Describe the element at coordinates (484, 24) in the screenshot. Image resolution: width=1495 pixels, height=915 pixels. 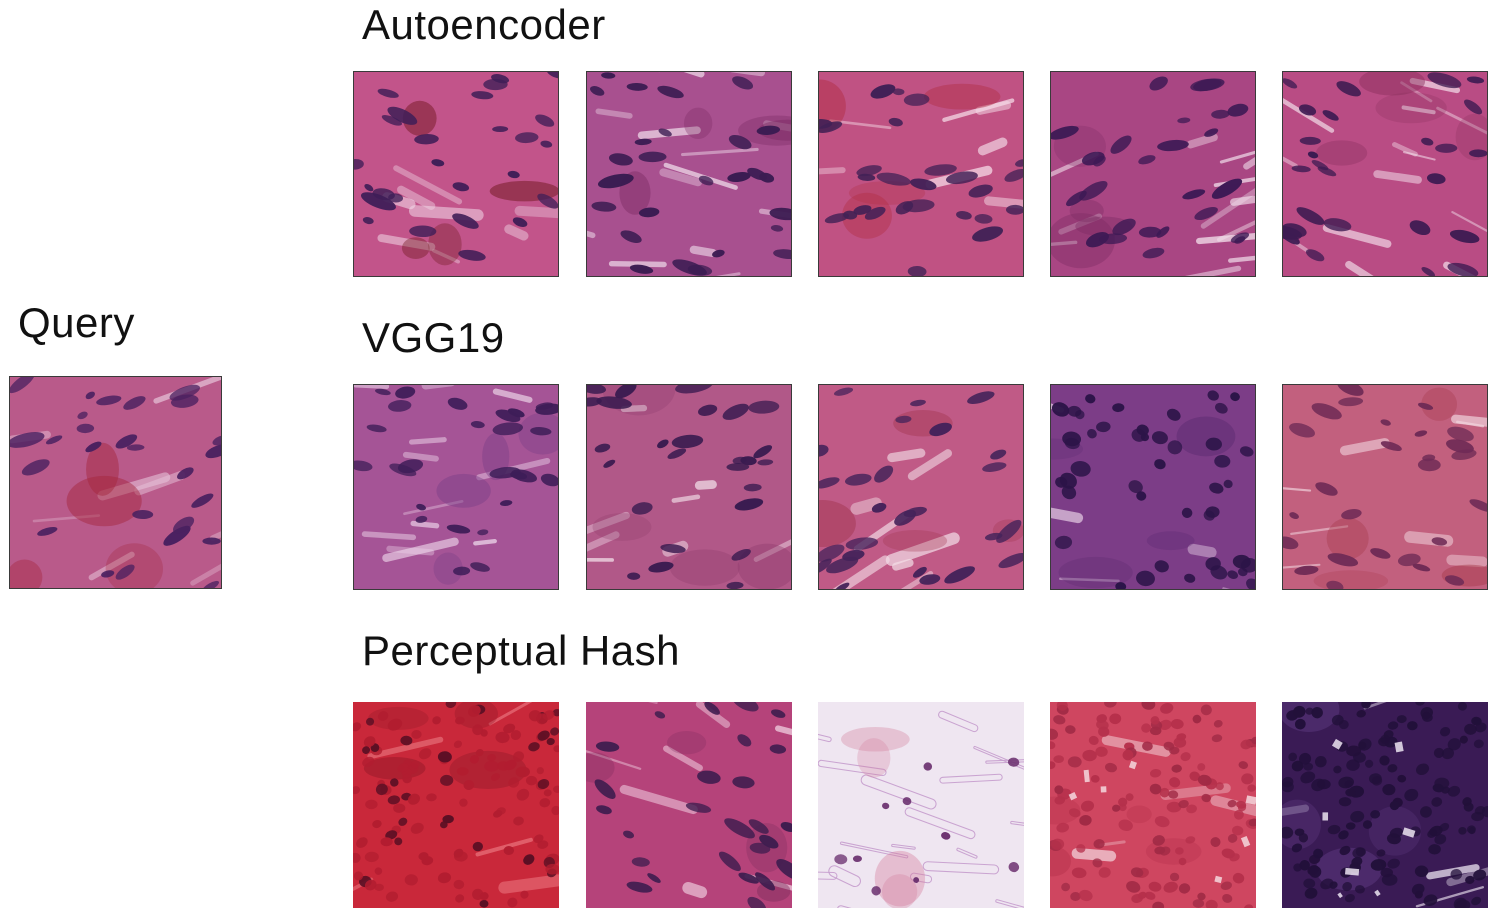
I see `row-label-autoencoder: Autoencoder` at that location.